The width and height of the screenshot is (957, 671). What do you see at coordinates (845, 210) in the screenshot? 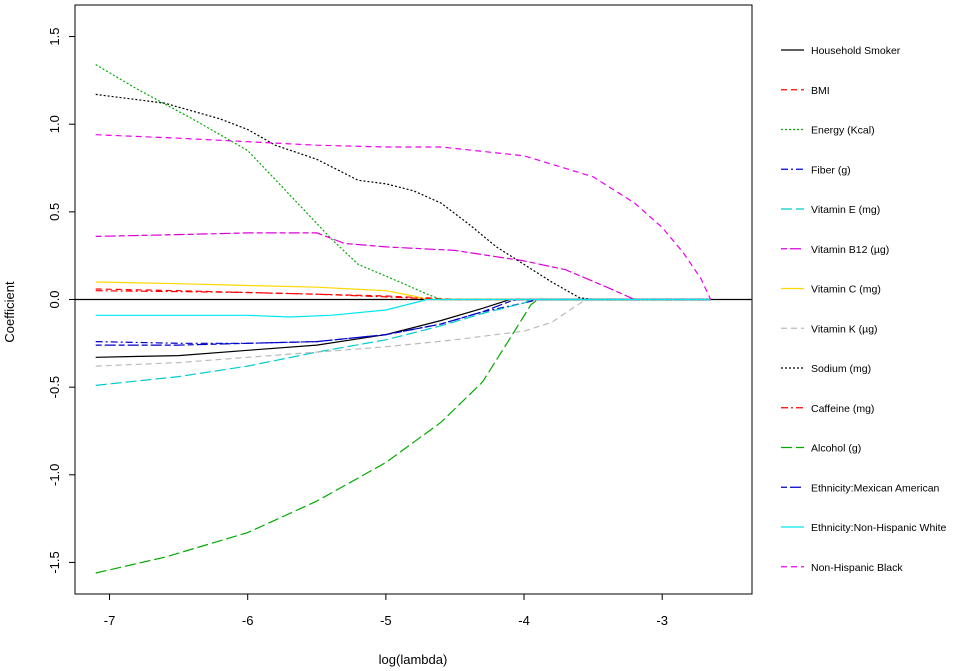
I see `legend-label: Vitamin E (mg)` at bounding box center [845, 210].